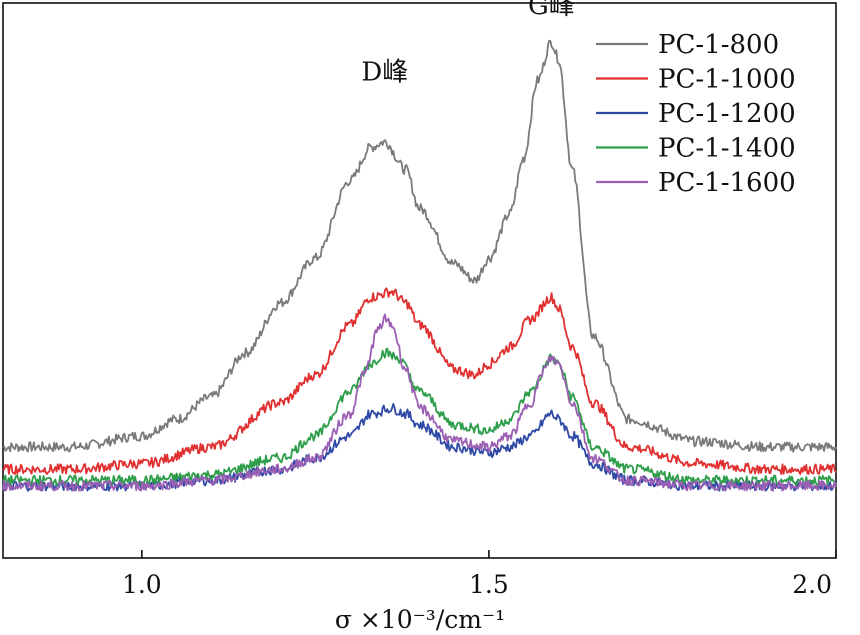  What do you see at coordinates (142, 584) in the screenshot?
I see `x-tick-label: 1.0` at bounding box center [142, 584].